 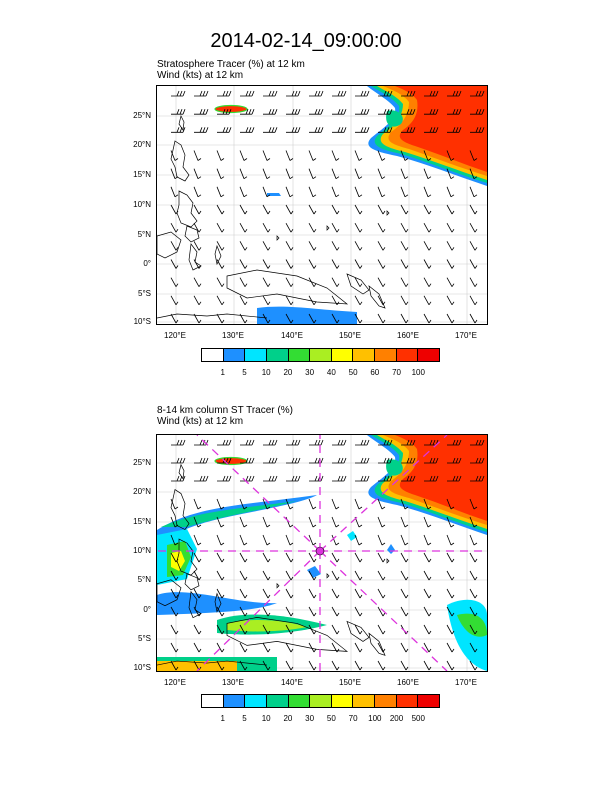 I want to click on lat-label: 15°N, so click(x=142, y=174).